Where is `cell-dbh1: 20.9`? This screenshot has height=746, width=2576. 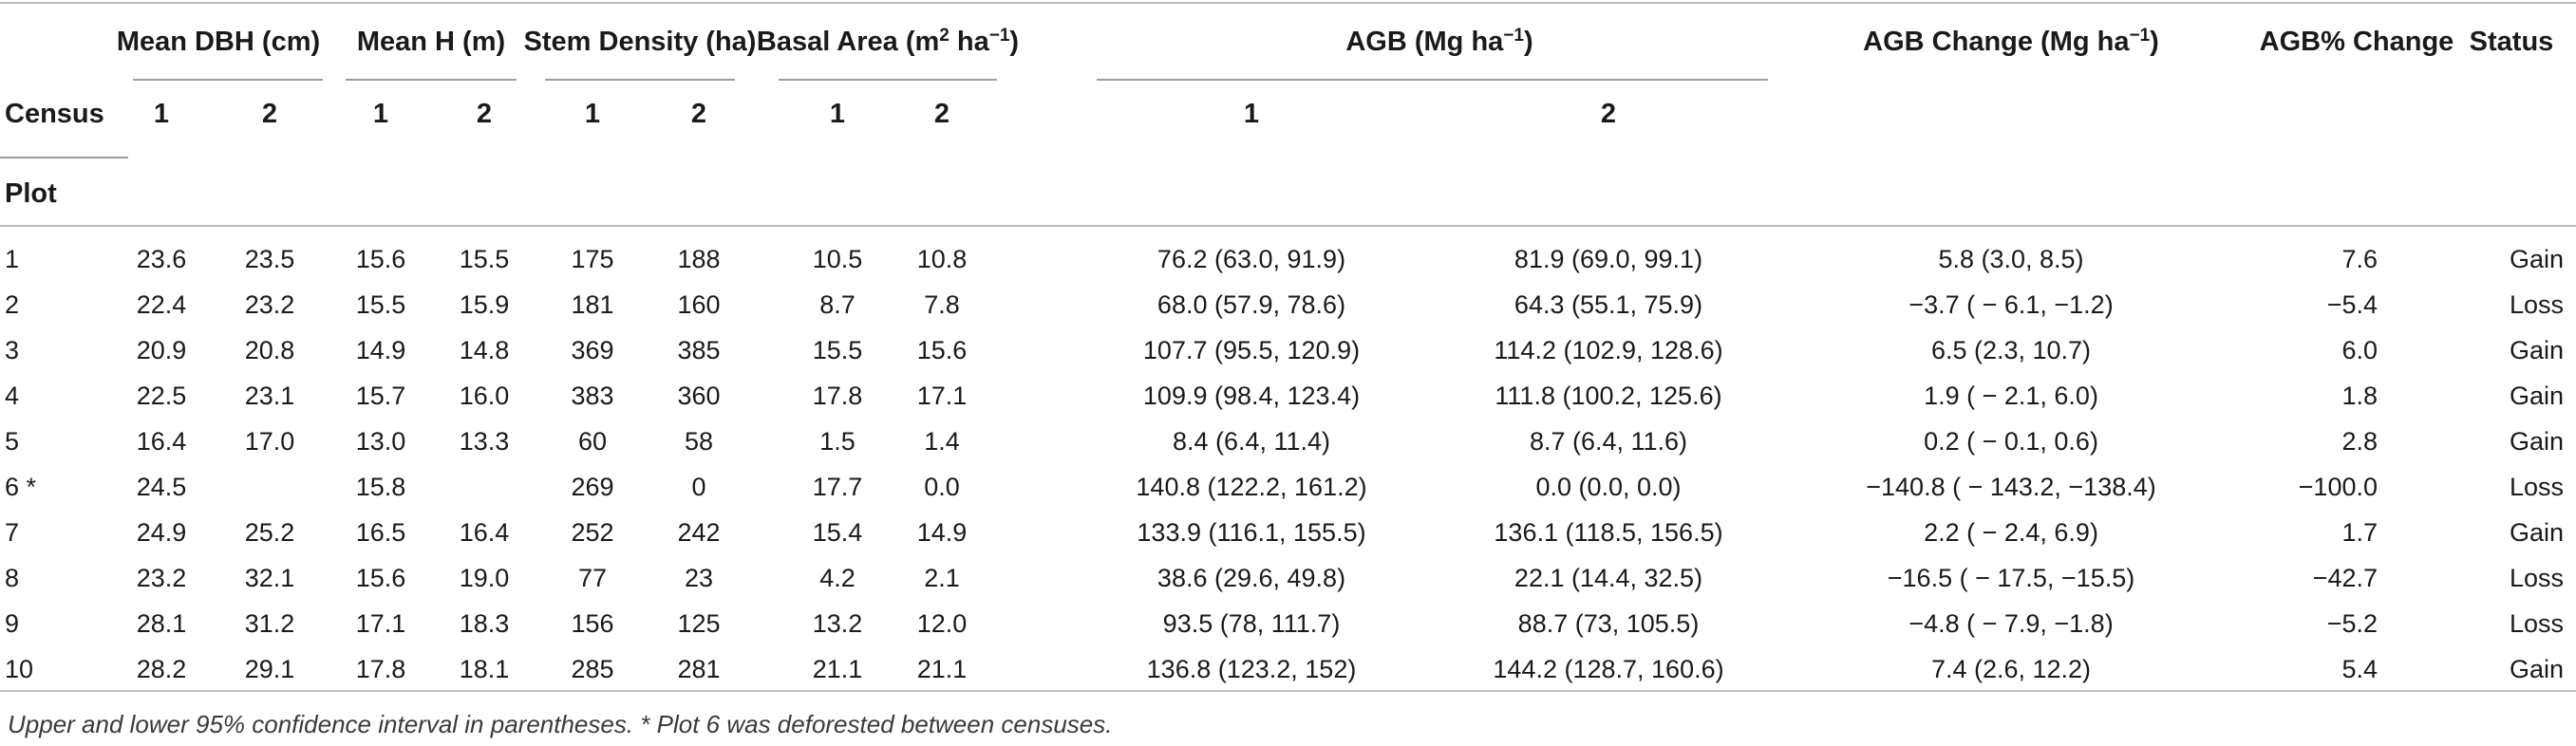 cell-dbh1: 20.9 is located at coordinates (161, 350).